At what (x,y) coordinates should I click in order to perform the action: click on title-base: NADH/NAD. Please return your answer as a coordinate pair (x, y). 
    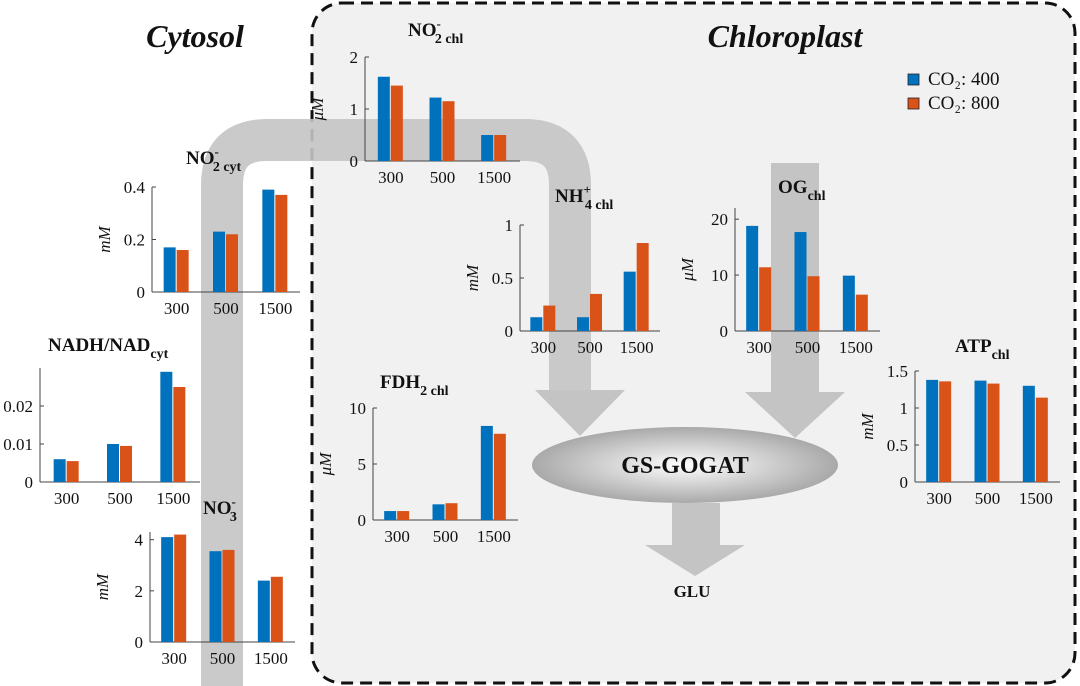
    Looking at the image, I should click on (99, 345).